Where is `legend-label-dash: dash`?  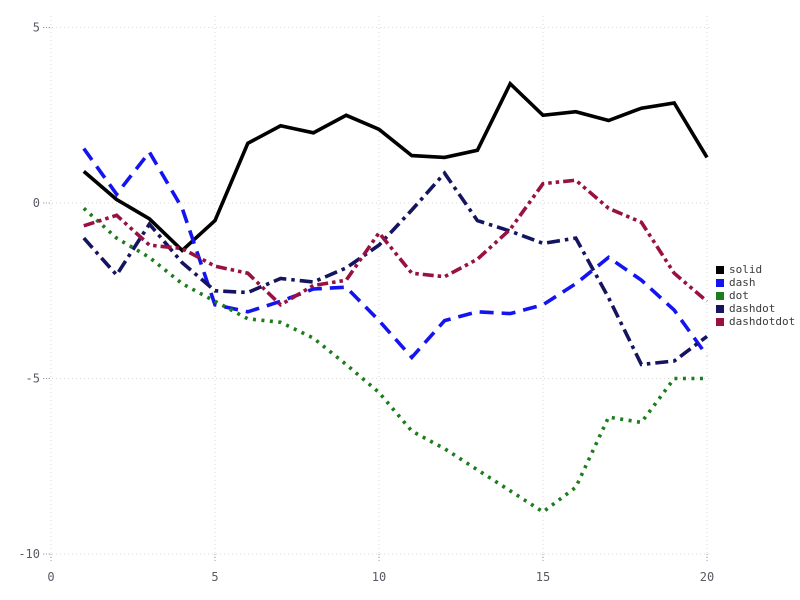
legend-label-dash: dash is located at coordinates (742, 282).